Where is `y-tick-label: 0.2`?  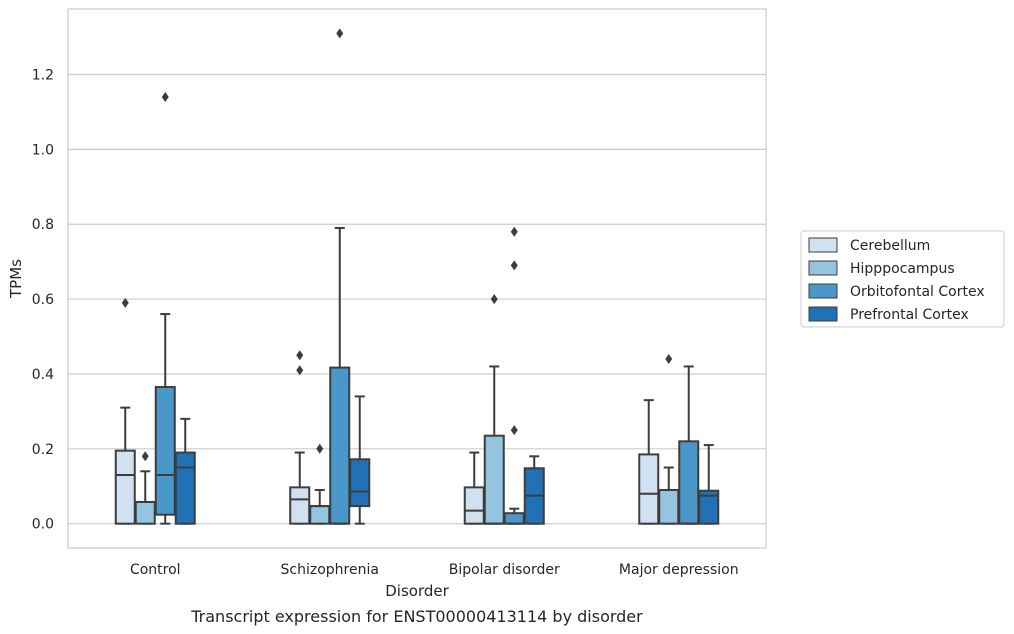 y-tick-label: 0.2 is located at coordinates (43, 450).